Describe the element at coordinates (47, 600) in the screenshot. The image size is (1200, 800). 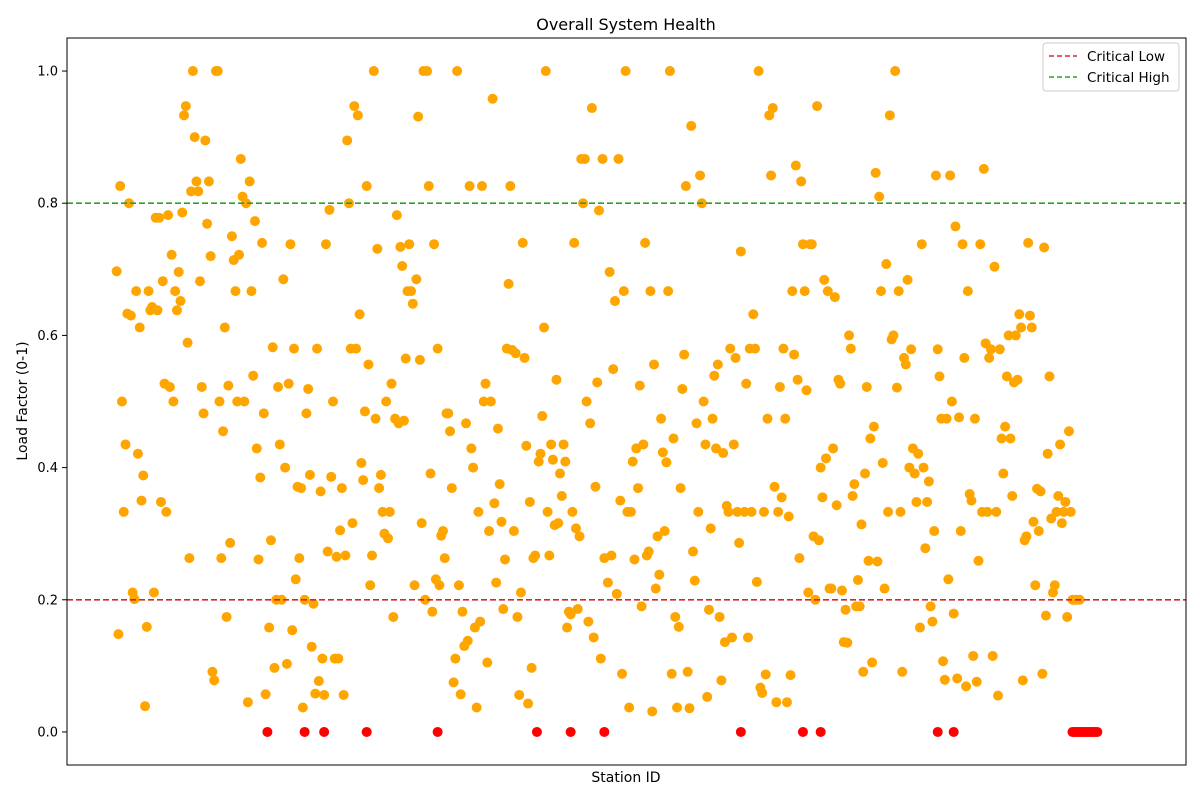
I see `y-tick-label: 0.2` at that location.